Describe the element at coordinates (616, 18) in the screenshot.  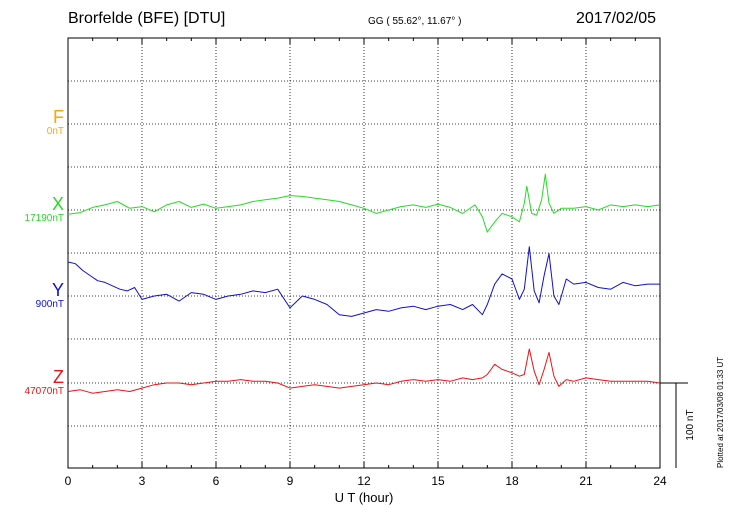
I see `plot-date: 2017/02/05` at that location.